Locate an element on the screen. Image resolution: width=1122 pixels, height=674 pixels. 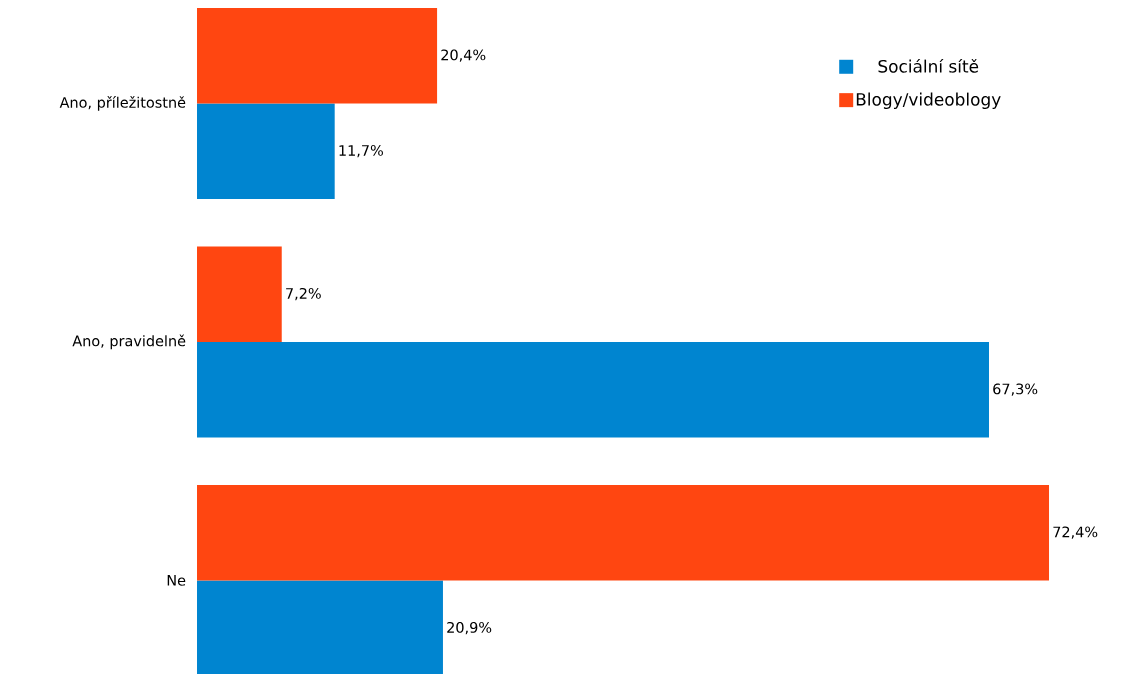
y-tick-label: Ano, příležitostně is located at coordinates (122, 103).